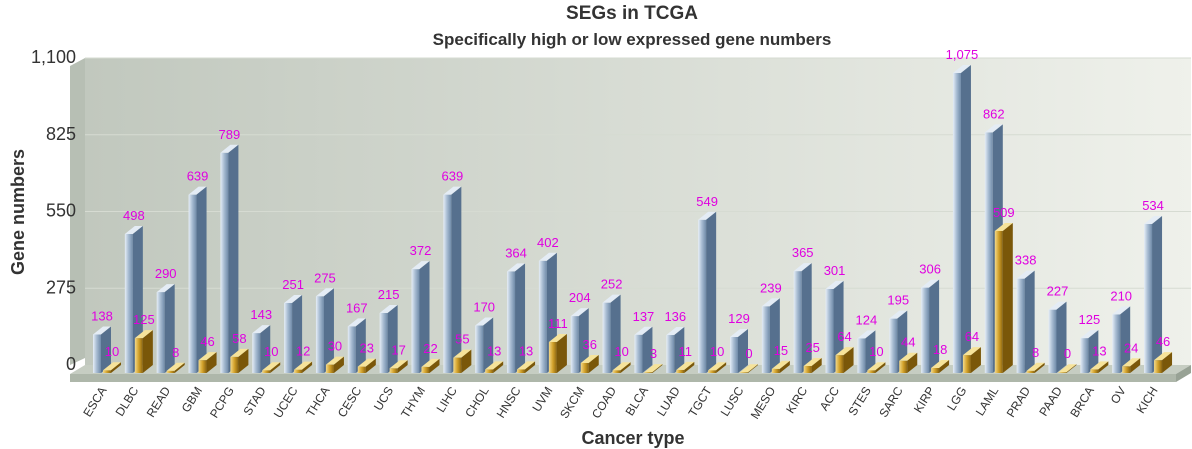 The height and width of the screenshot is (449, 1192). What do you see at coordinates (317, 401) in the screenshot?
I see `x-tick-label: THCA` at bounding box center [317, 401].